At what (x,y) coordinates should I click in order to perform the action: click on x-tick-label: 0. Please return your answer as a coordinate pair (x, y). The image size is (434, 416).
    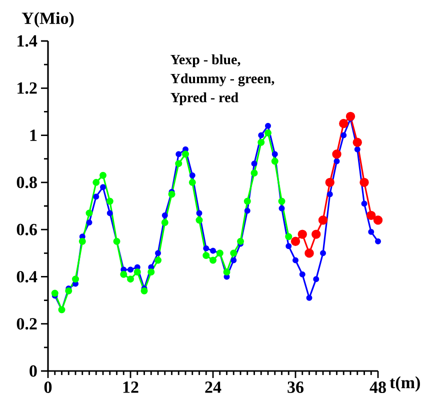
    Looking at the image, I should click on (48, 388).